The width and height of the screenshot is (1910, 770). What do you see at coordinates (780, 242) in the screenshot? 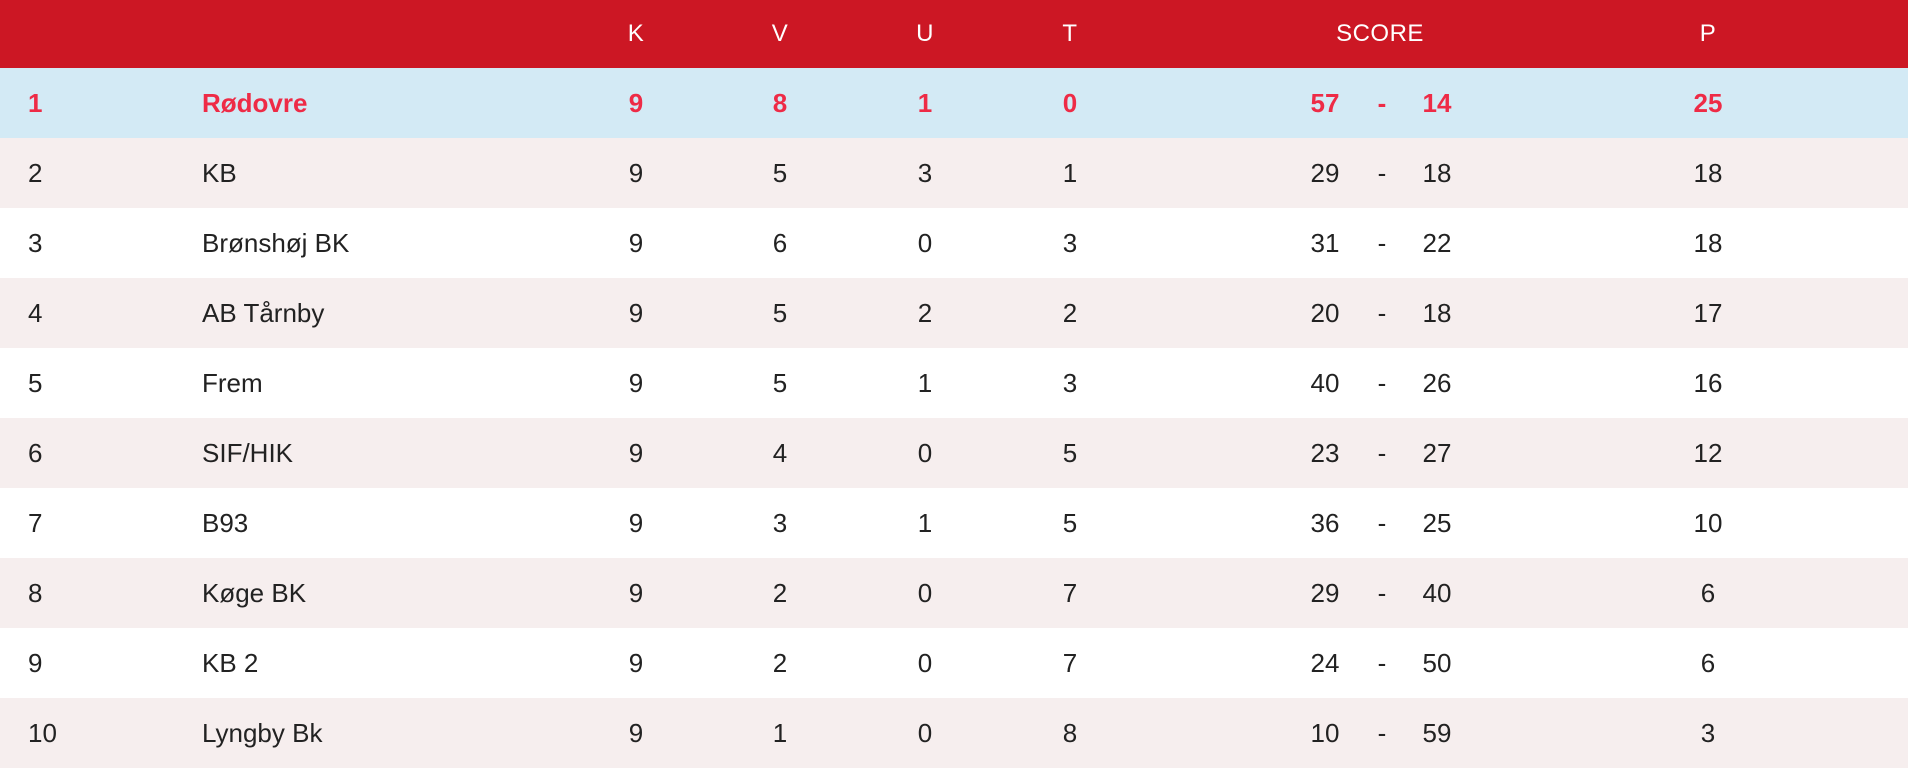
I see `row-wins: 6` at bounding box center [780, 242].